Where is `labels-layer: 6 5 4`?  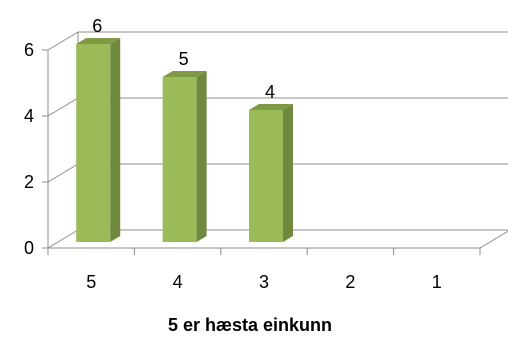 labels-layer: 6 5 4 is located at coordinates (183, 59).